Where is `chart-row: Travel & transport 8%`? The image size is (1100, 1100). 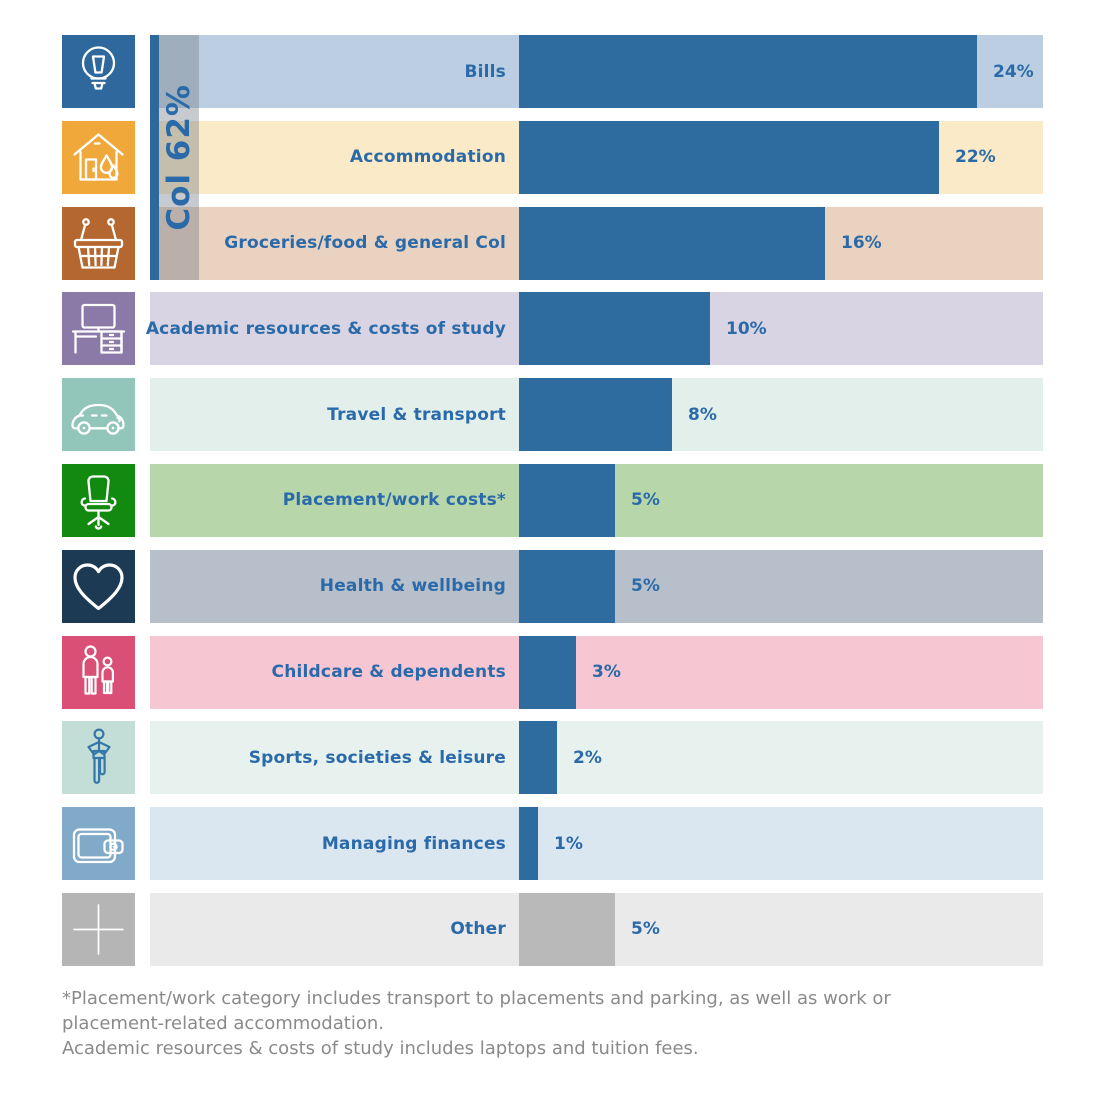
chart-row: Travel & transport 8% is located at coordinates (552, 415).